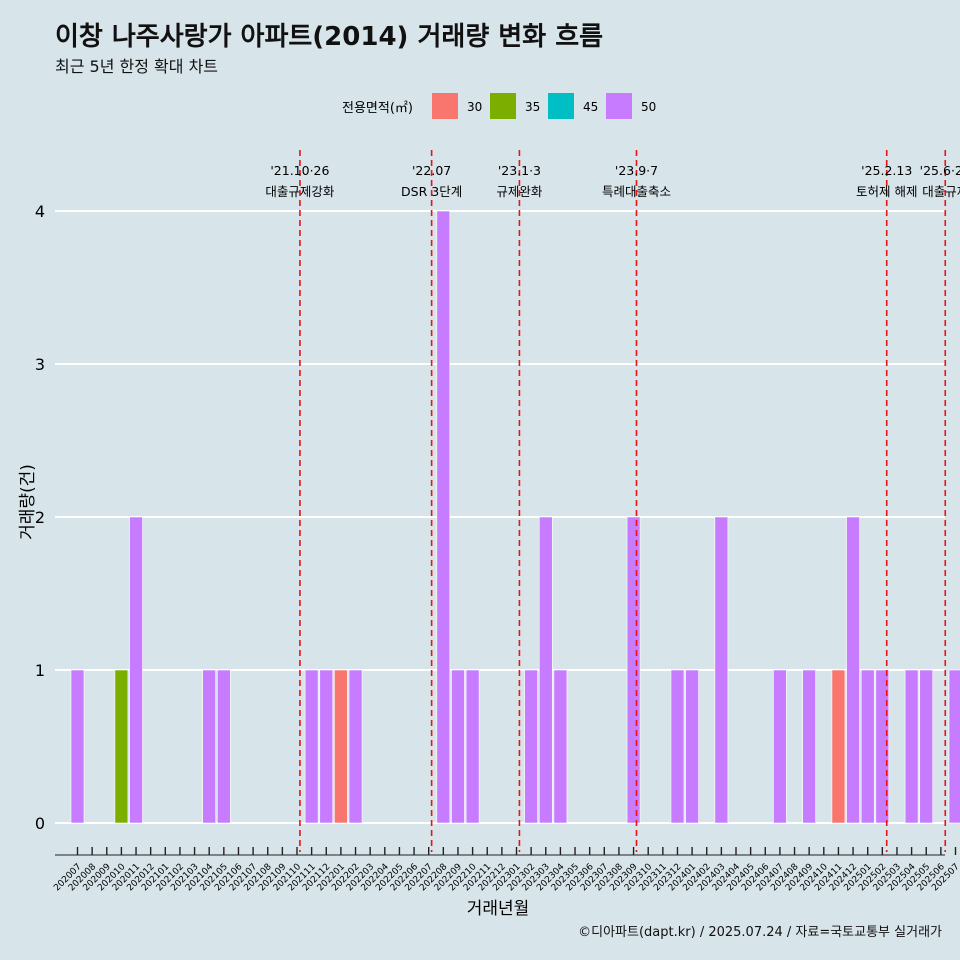  Describe the element at coordinates (941, 191) in the screenshot. I see `event-label-5: 대출규제` at that location.